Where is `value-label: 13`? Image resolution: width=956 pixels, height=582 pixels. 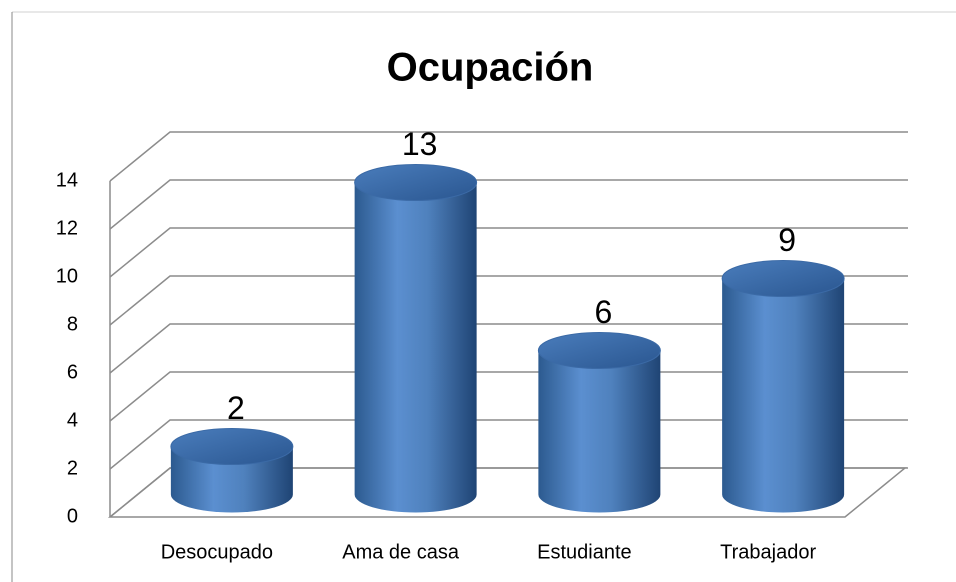
value-label: 13 is located at coordinates (420, 144).